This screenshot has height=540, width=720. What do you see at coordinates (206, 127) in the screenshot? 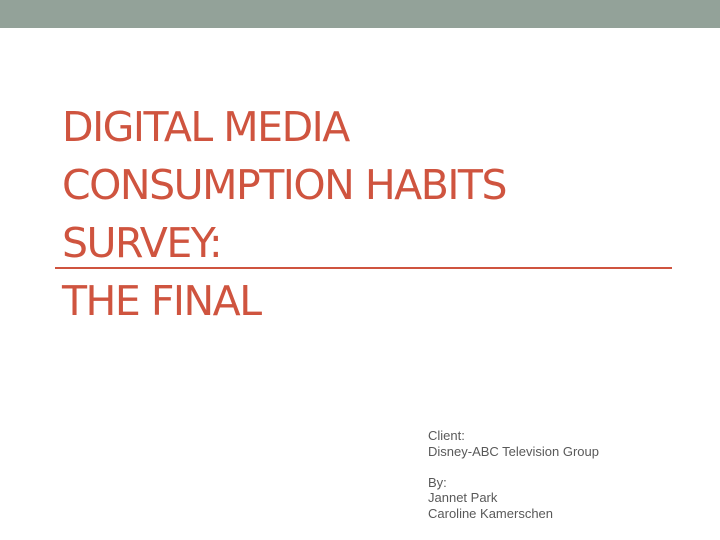
I see `title-line: DIGITAL MEDIA` at bounding box center [206, 127].